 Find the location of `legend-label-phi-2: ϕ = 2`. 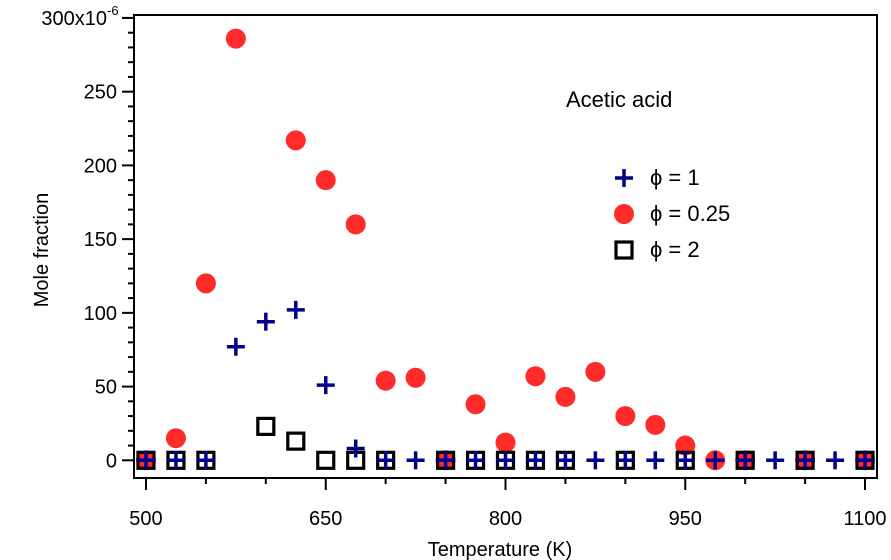

legend-label-phi-2: ϕ = 2 is located at coordinates (675, 249).